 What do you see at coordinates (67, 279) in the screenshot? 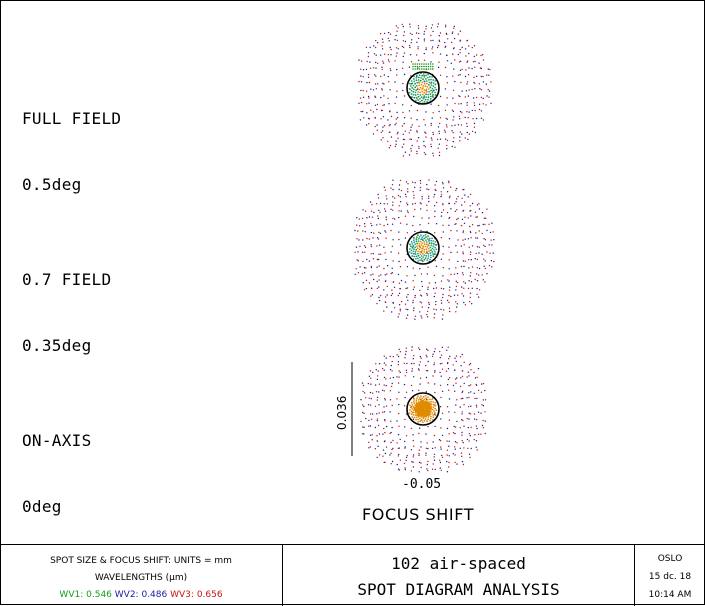
I see `field-name: 0.7 FIELD` at bounding box center [67, 279].